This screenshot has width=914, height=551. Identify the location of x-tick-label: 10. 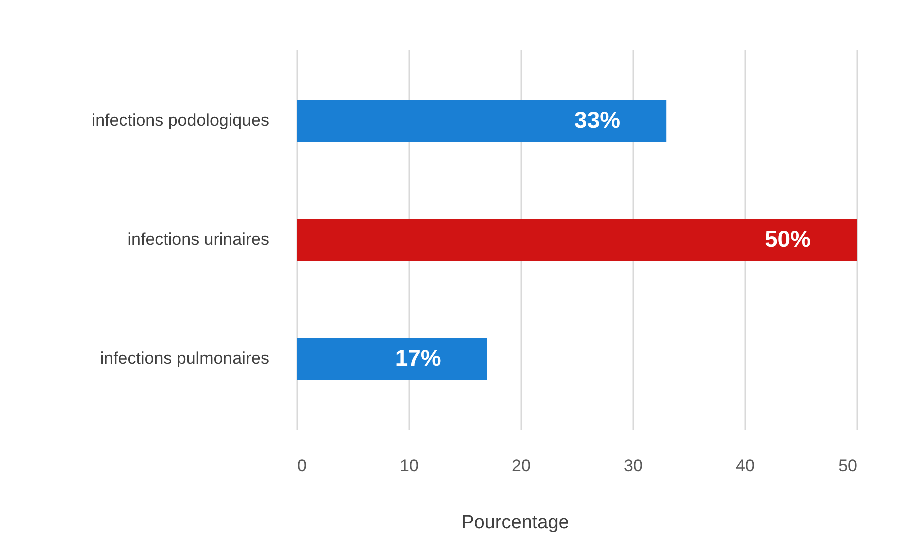
(409, 466).